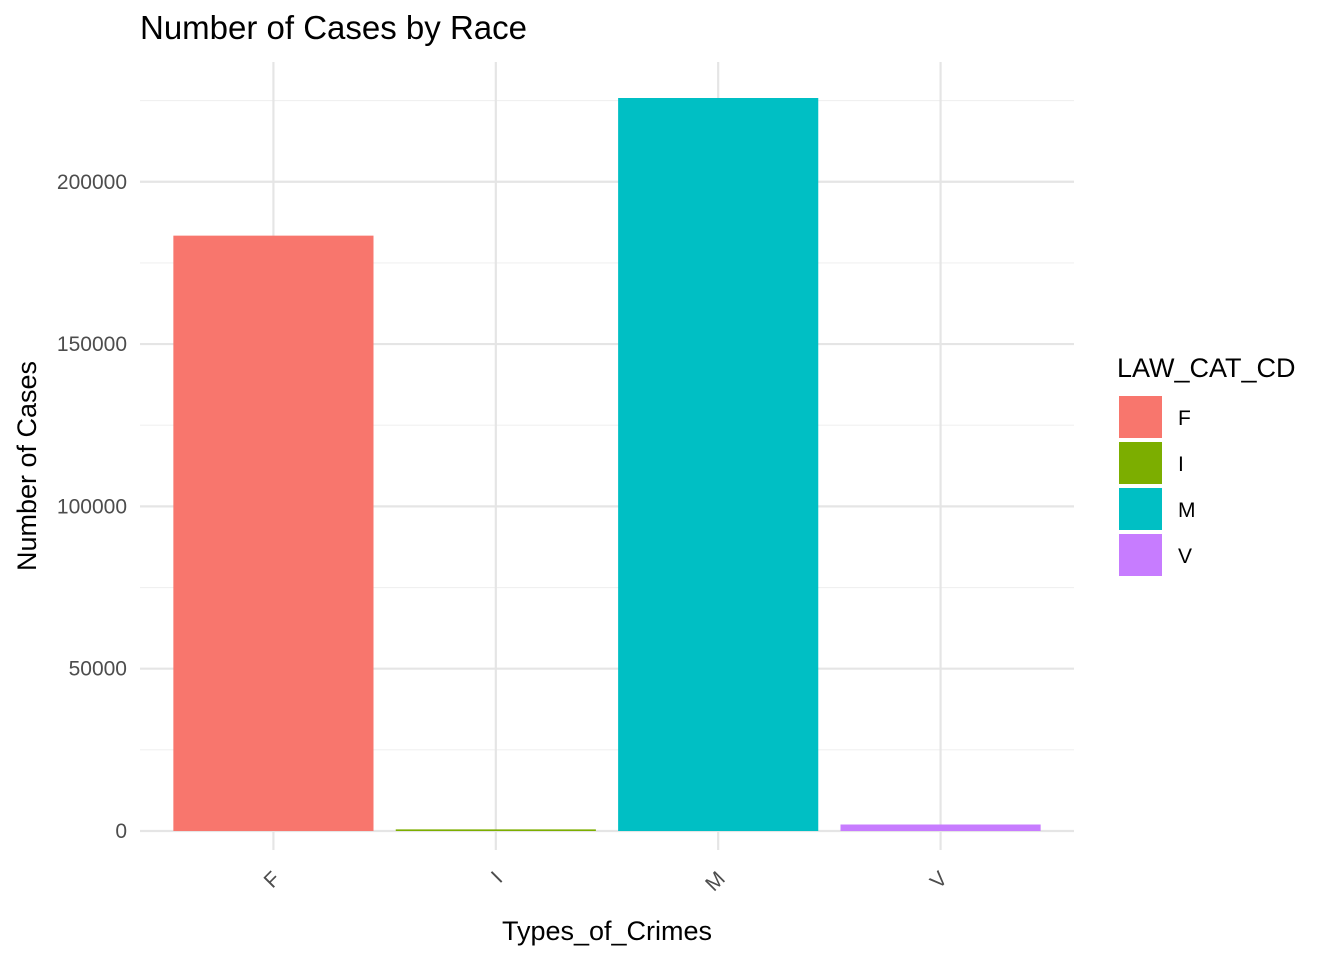 This screenshot has width=1344, height=960. Describe the element at coordinates (497, 877) in the screenshot. I see `x-tick-label: I` at that location.